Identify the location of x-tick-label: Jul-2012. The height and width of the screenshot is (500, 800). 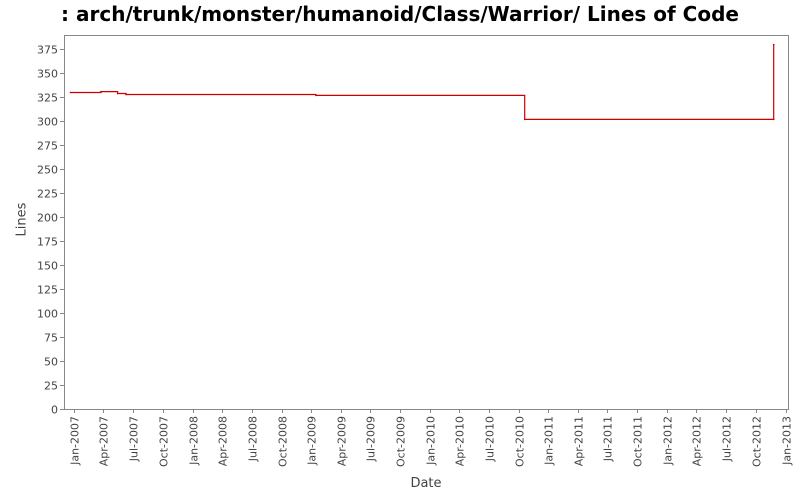
(727, 439).